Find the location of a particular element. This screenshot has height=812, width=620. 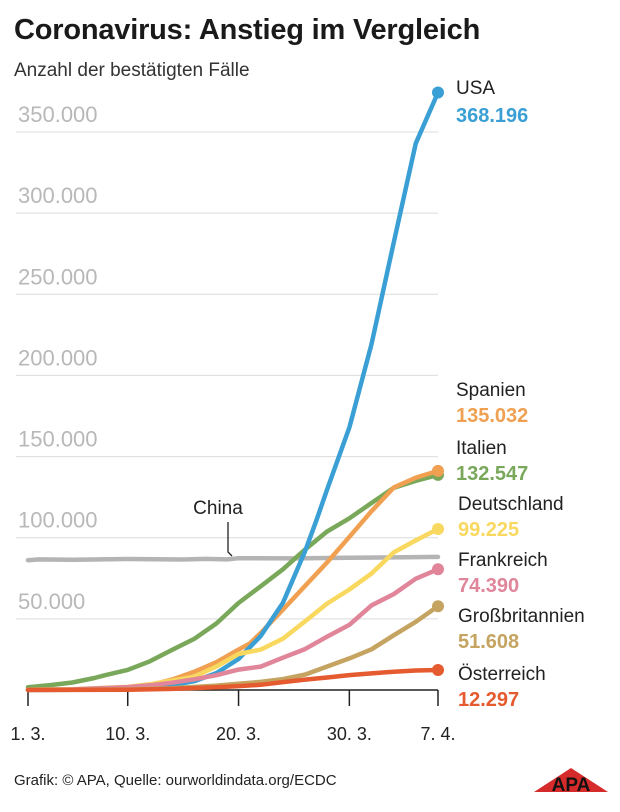

end-marker-großbritannien is located at coordinates (438, 606).